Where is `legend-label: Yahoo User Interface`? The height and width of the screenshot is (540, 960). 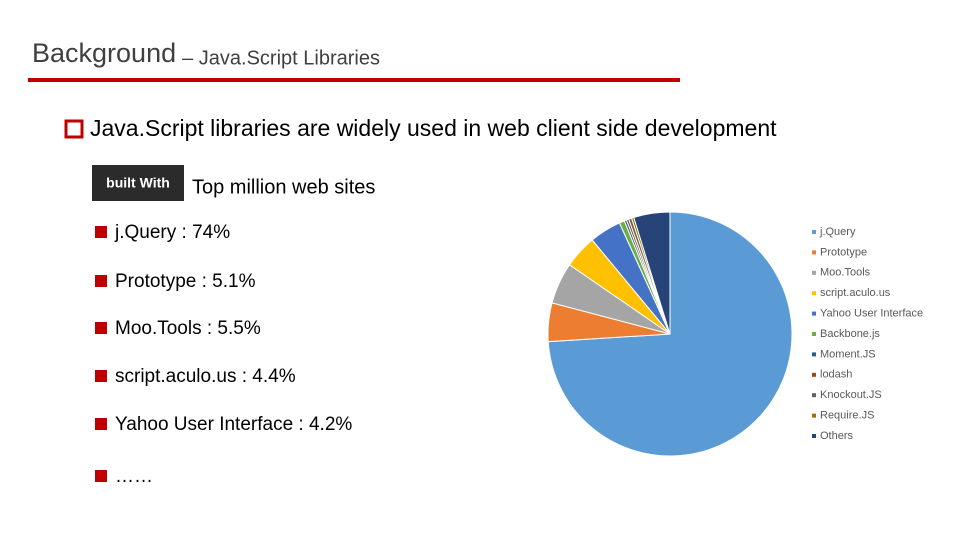 legend-label: Yahoo User Interface is located at coordinates (871, 314).